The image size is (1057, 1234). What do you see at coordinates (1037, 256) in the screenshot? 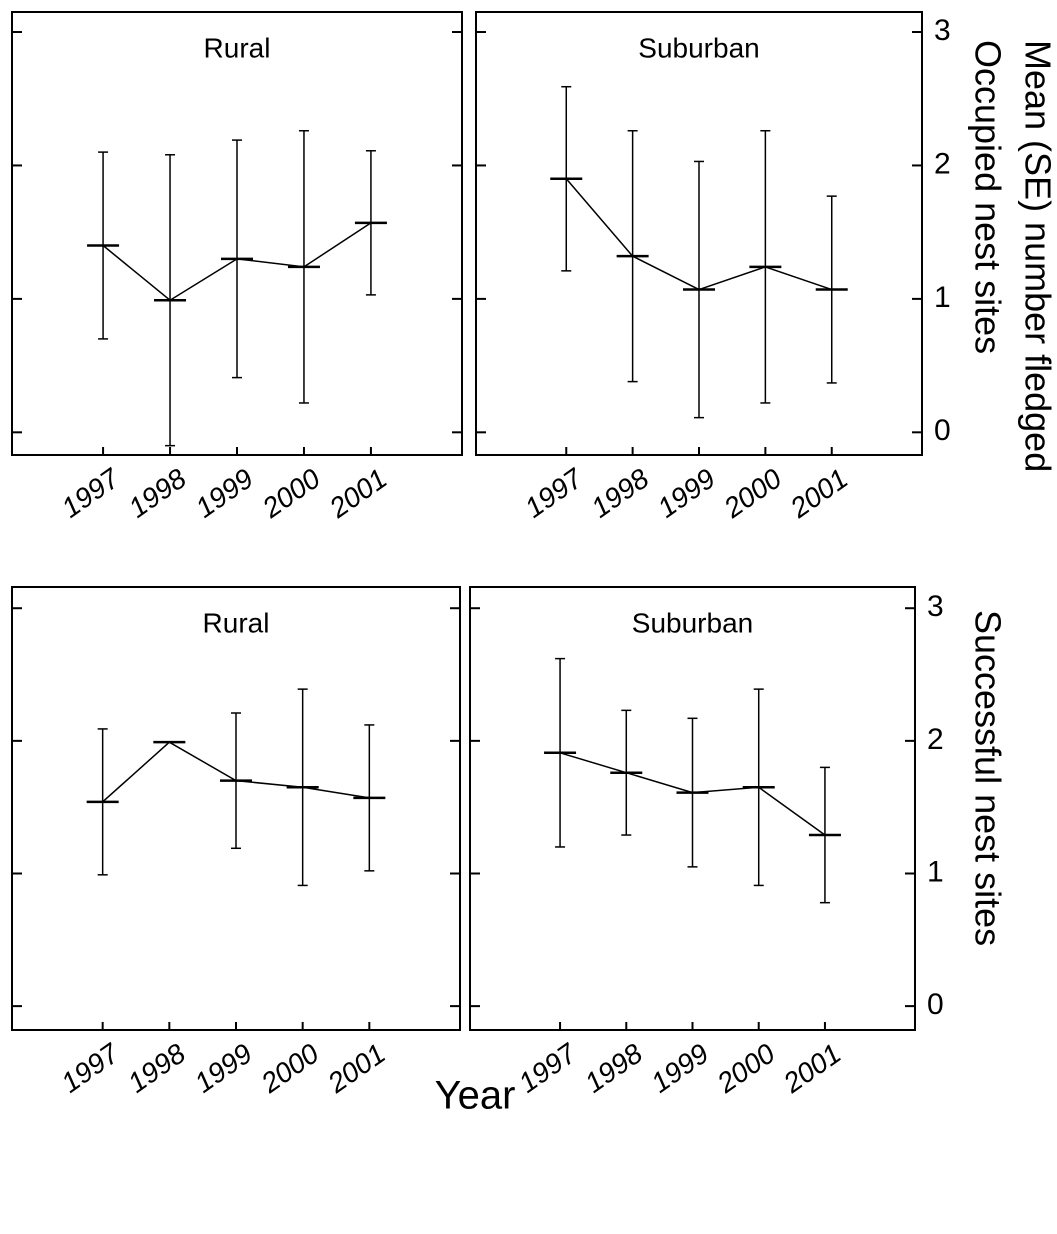
I see `y-axis-label: Mean (SE) number fledged` at bounding box center [1037, 256].